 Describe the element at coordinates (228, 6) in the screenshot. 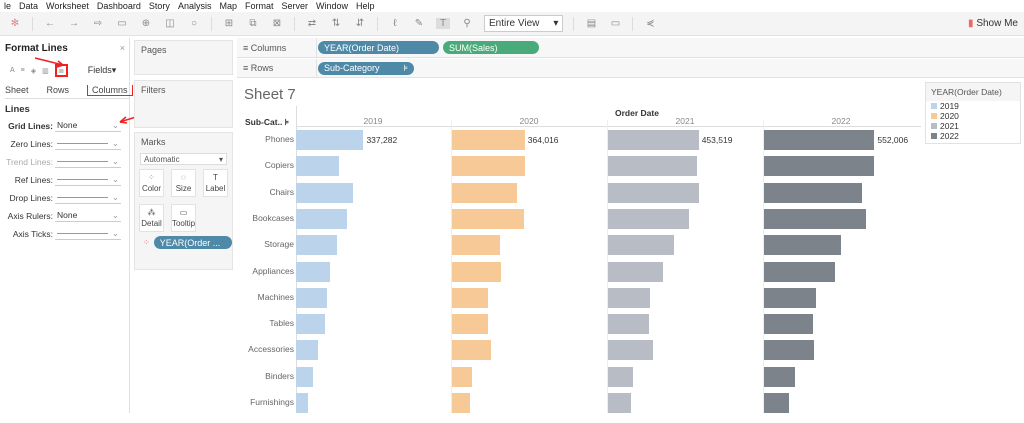

I see `menu-item: Map` at that location.